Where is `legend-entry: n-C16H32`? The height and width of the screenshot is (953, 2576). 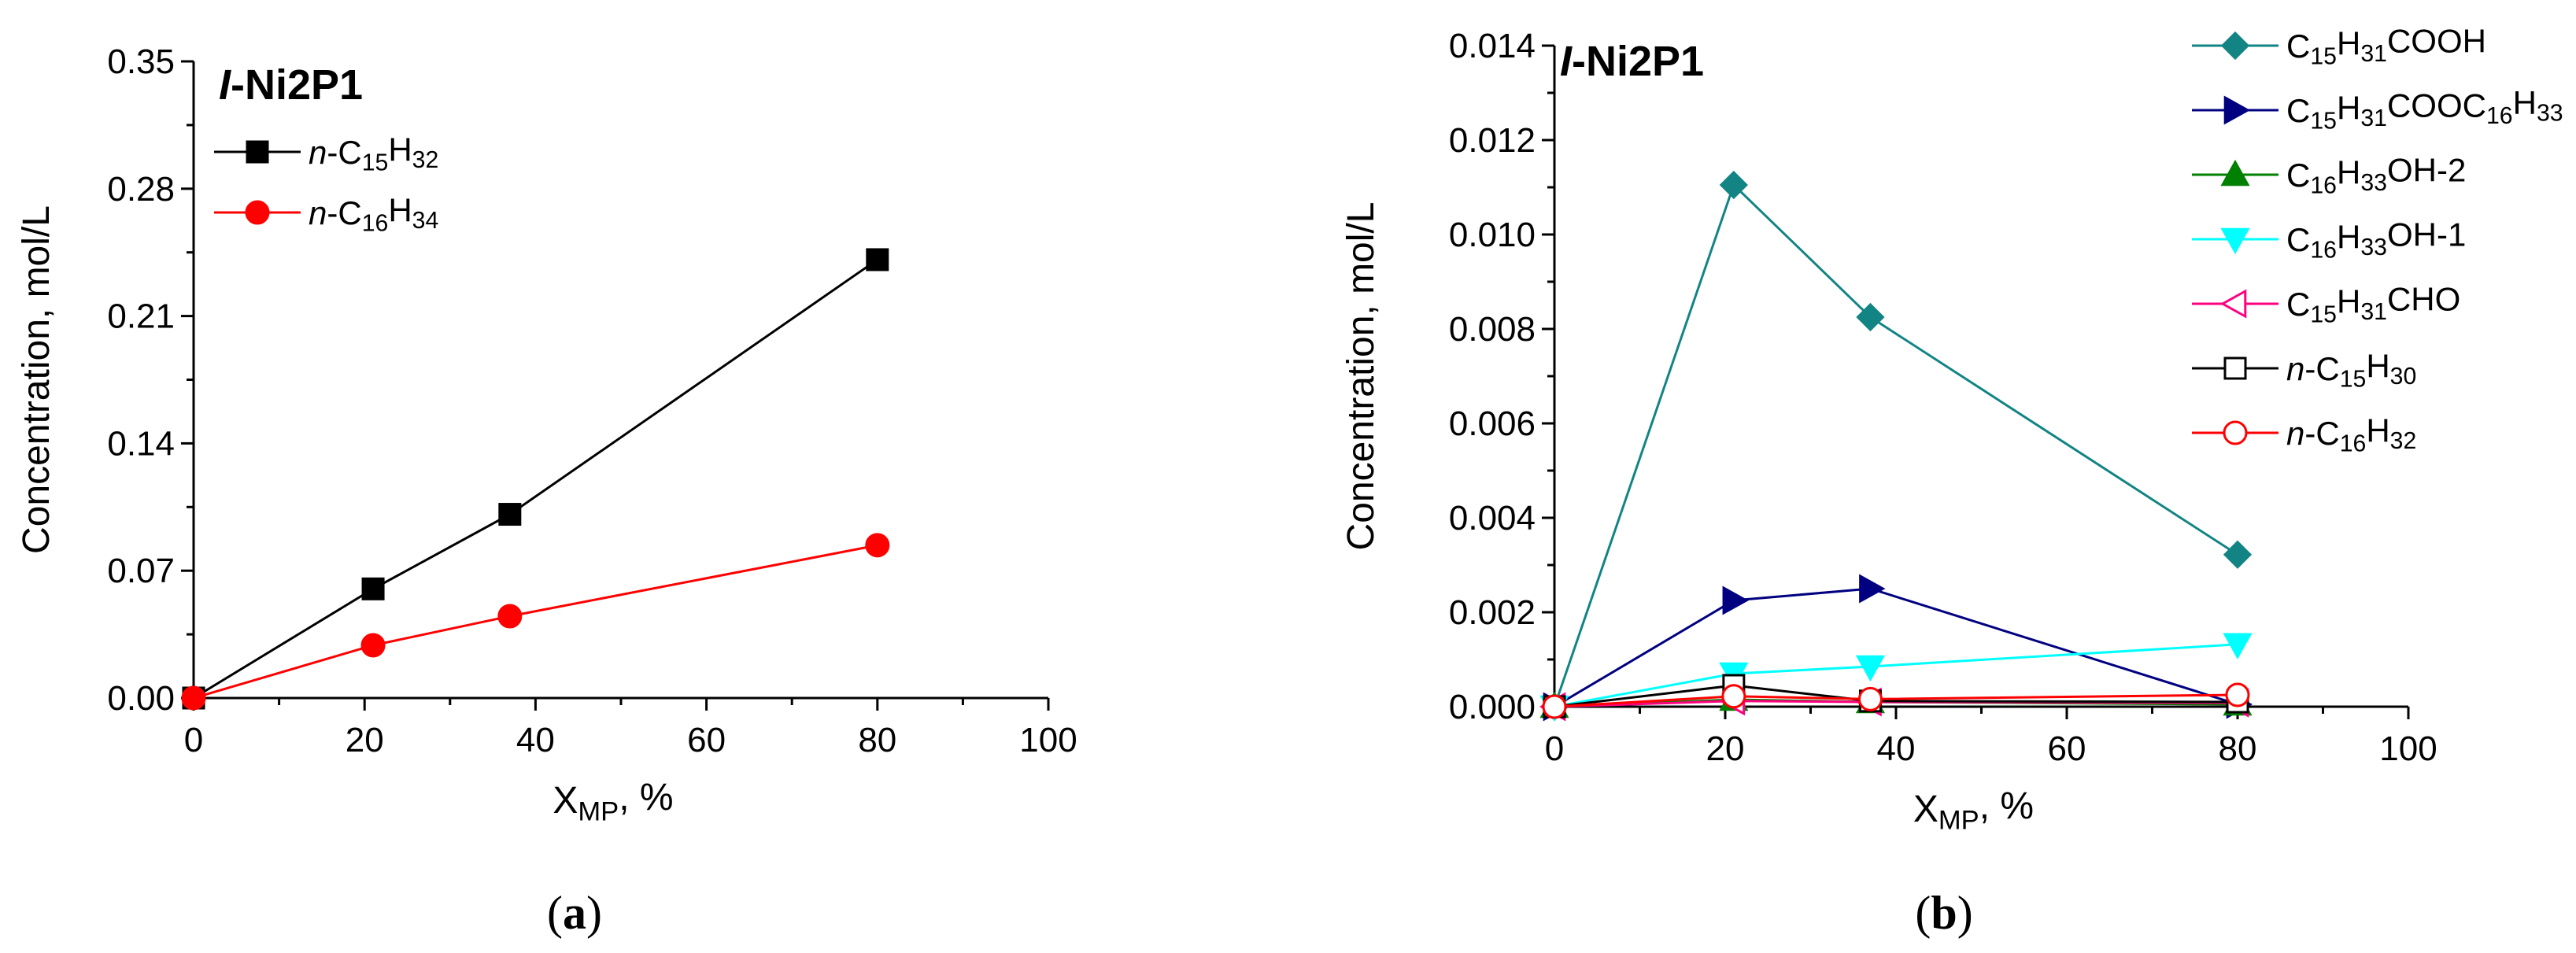 legend-entry: n-C16H32 is located at coordinates (2304, 434).